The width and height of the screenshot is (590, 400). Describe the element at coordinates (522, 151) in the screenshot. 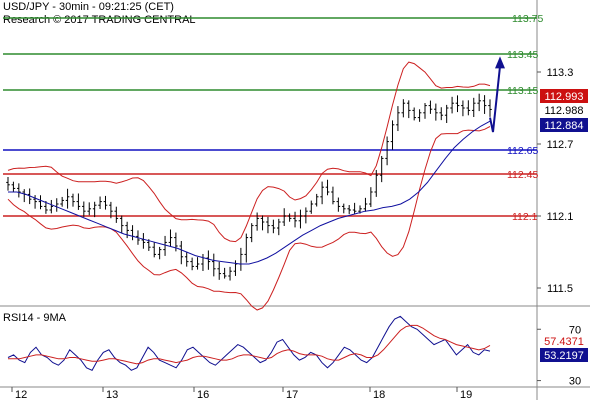

I see `level-label: 112.65` at that location.